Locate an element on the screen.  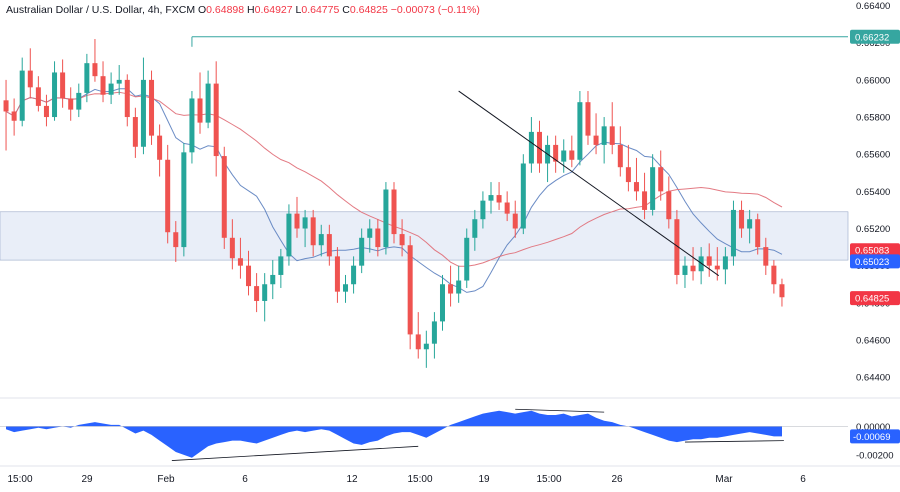
y-tick-label: 0.66400 is located at coordinates (873, 6).